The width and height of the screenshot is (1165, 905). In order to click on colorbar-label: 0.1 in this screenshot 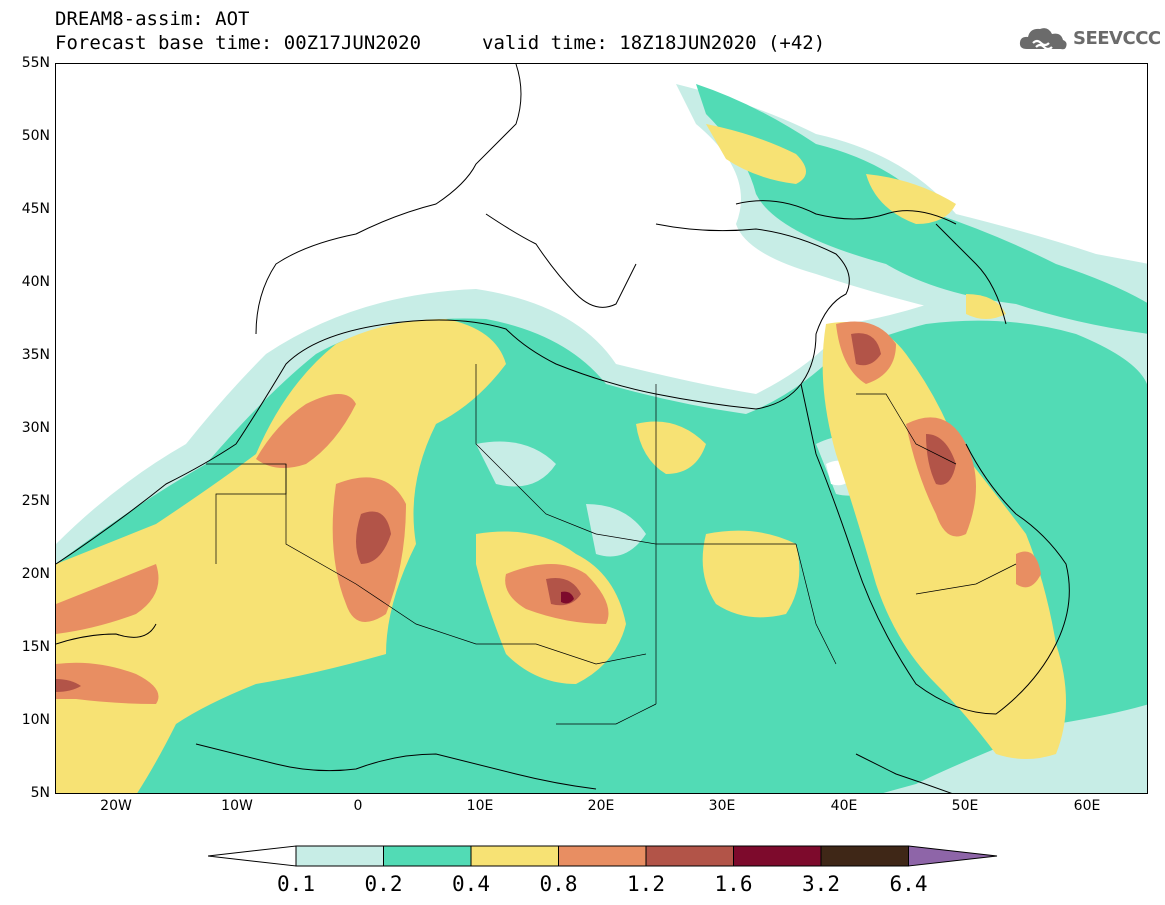, I will do `click(296, 884)`.